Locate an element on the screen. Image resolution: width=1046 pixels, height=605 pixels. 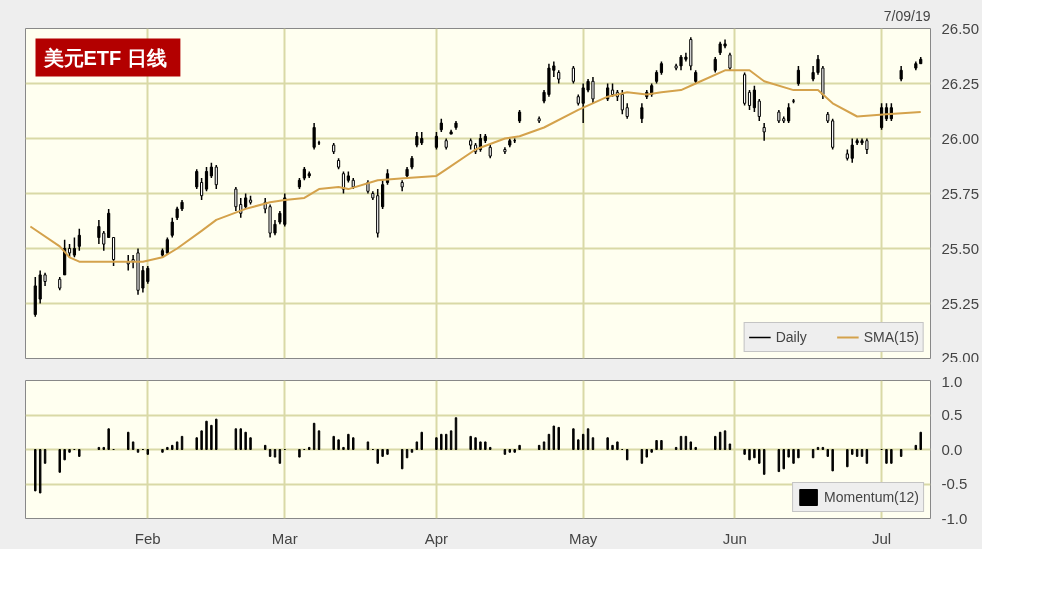
legend-label: SMA(15) is located at coordinates (891, 337).